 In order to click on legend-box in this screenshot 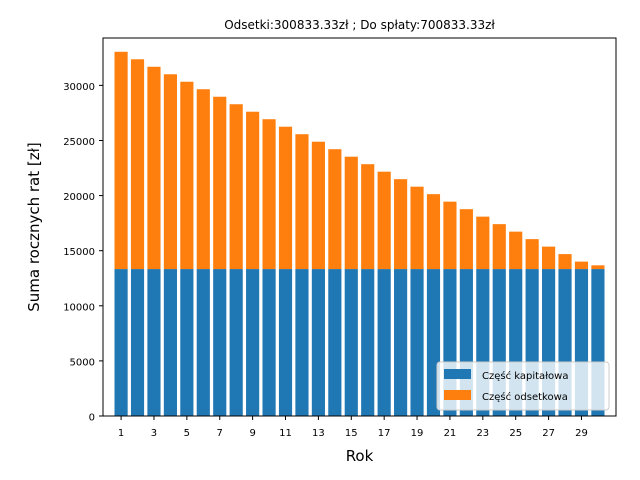, I will do `click(523, 386)`.